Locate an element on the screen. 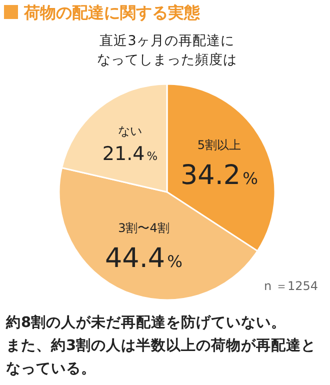  slice-label: 5割以上 is located at coordinates (219, 145).